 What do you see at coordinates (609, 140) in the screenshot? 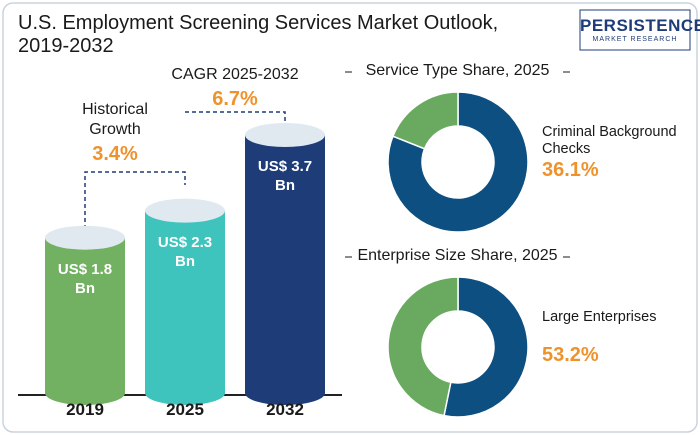
I see `callout: Criminal Background Checks` at bounding box center [609, 140].